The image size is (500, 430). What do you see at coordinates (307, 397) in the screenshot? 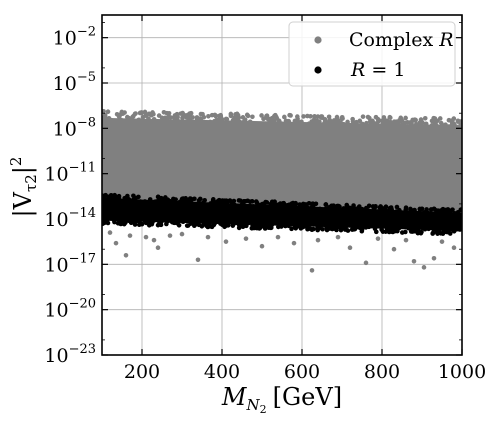
I see `x-title-unit: [GeV]` at bounding box center [307, 397].